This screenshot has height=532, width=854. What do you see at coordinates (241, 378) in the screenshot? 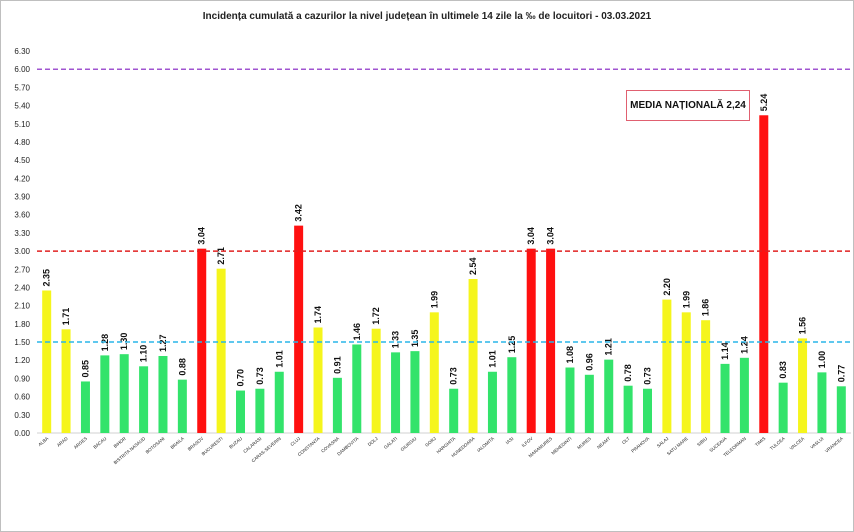
I see `data-label: 0.70` at bounding box center [241, 378].